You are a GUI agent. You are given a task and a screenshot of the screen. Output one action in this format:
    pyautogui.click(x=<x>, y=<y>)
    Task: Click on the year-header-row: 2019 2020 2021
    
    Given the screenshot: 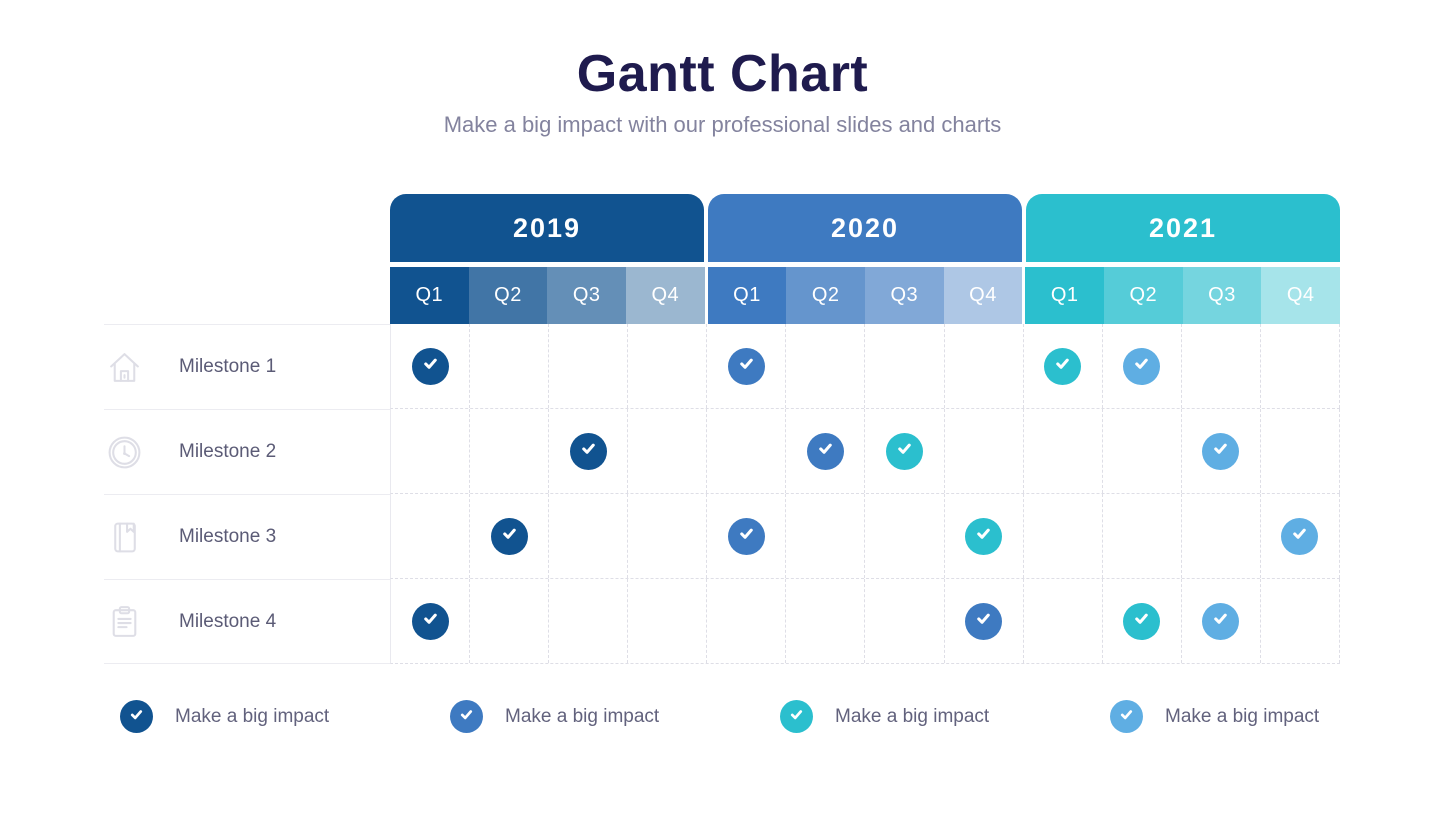 What is the action you would take?
    pyautogui.click(x=865, y=228)
    